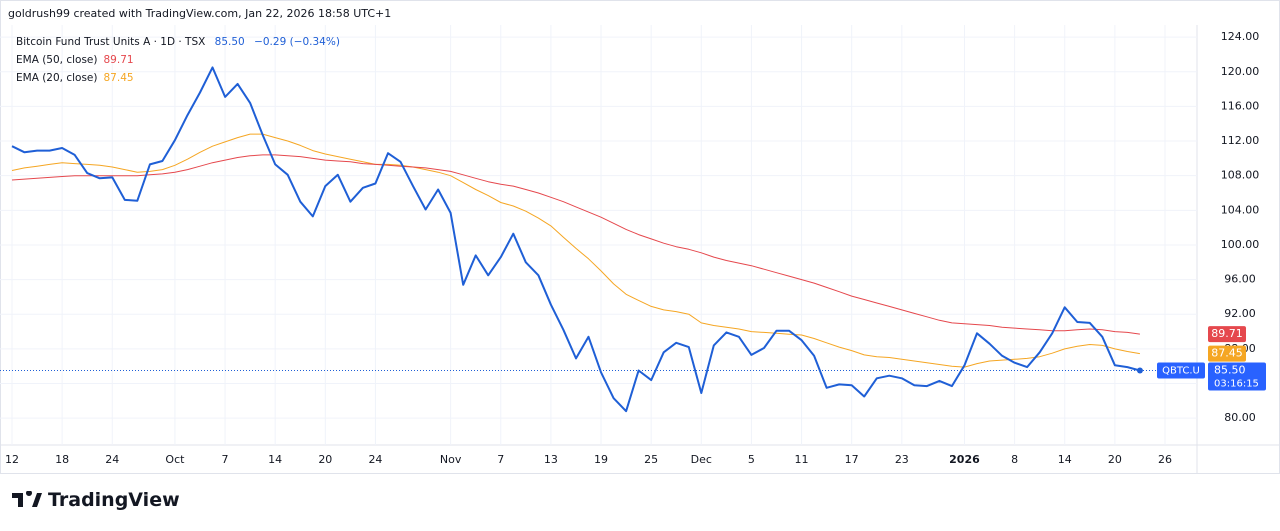  Describe the element at coordinates (111, 42) in the screenshot. I see `chart-title: Bitcoin Fund Trust Units A · 1D · TSX` at that location.